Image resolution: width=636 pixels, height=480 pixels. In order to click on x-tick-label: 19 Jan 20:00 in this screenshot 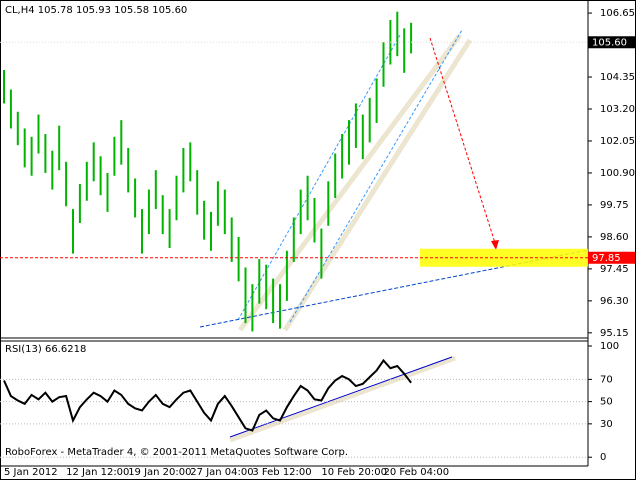, I will do `click(159, 472)`.